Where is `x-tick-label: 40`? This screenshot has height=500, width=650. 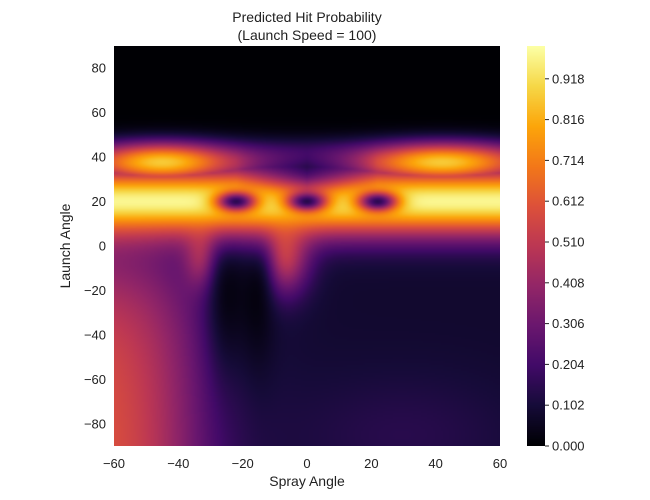 x-tick-label: 40 is located at coordinates (435, 463).